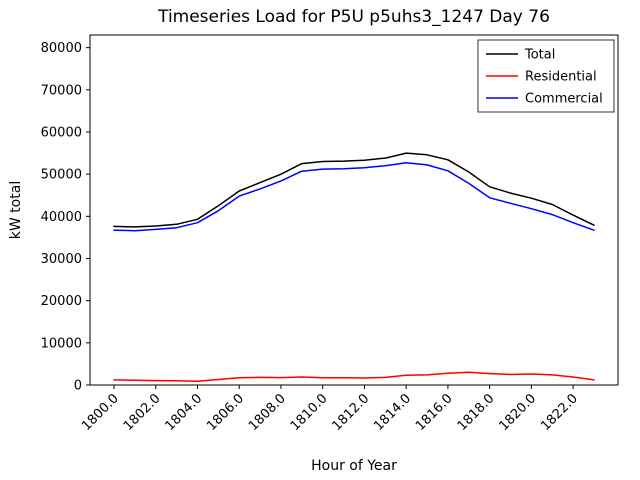  I want to click on y-axis-label: kW total, so click(16, 210).